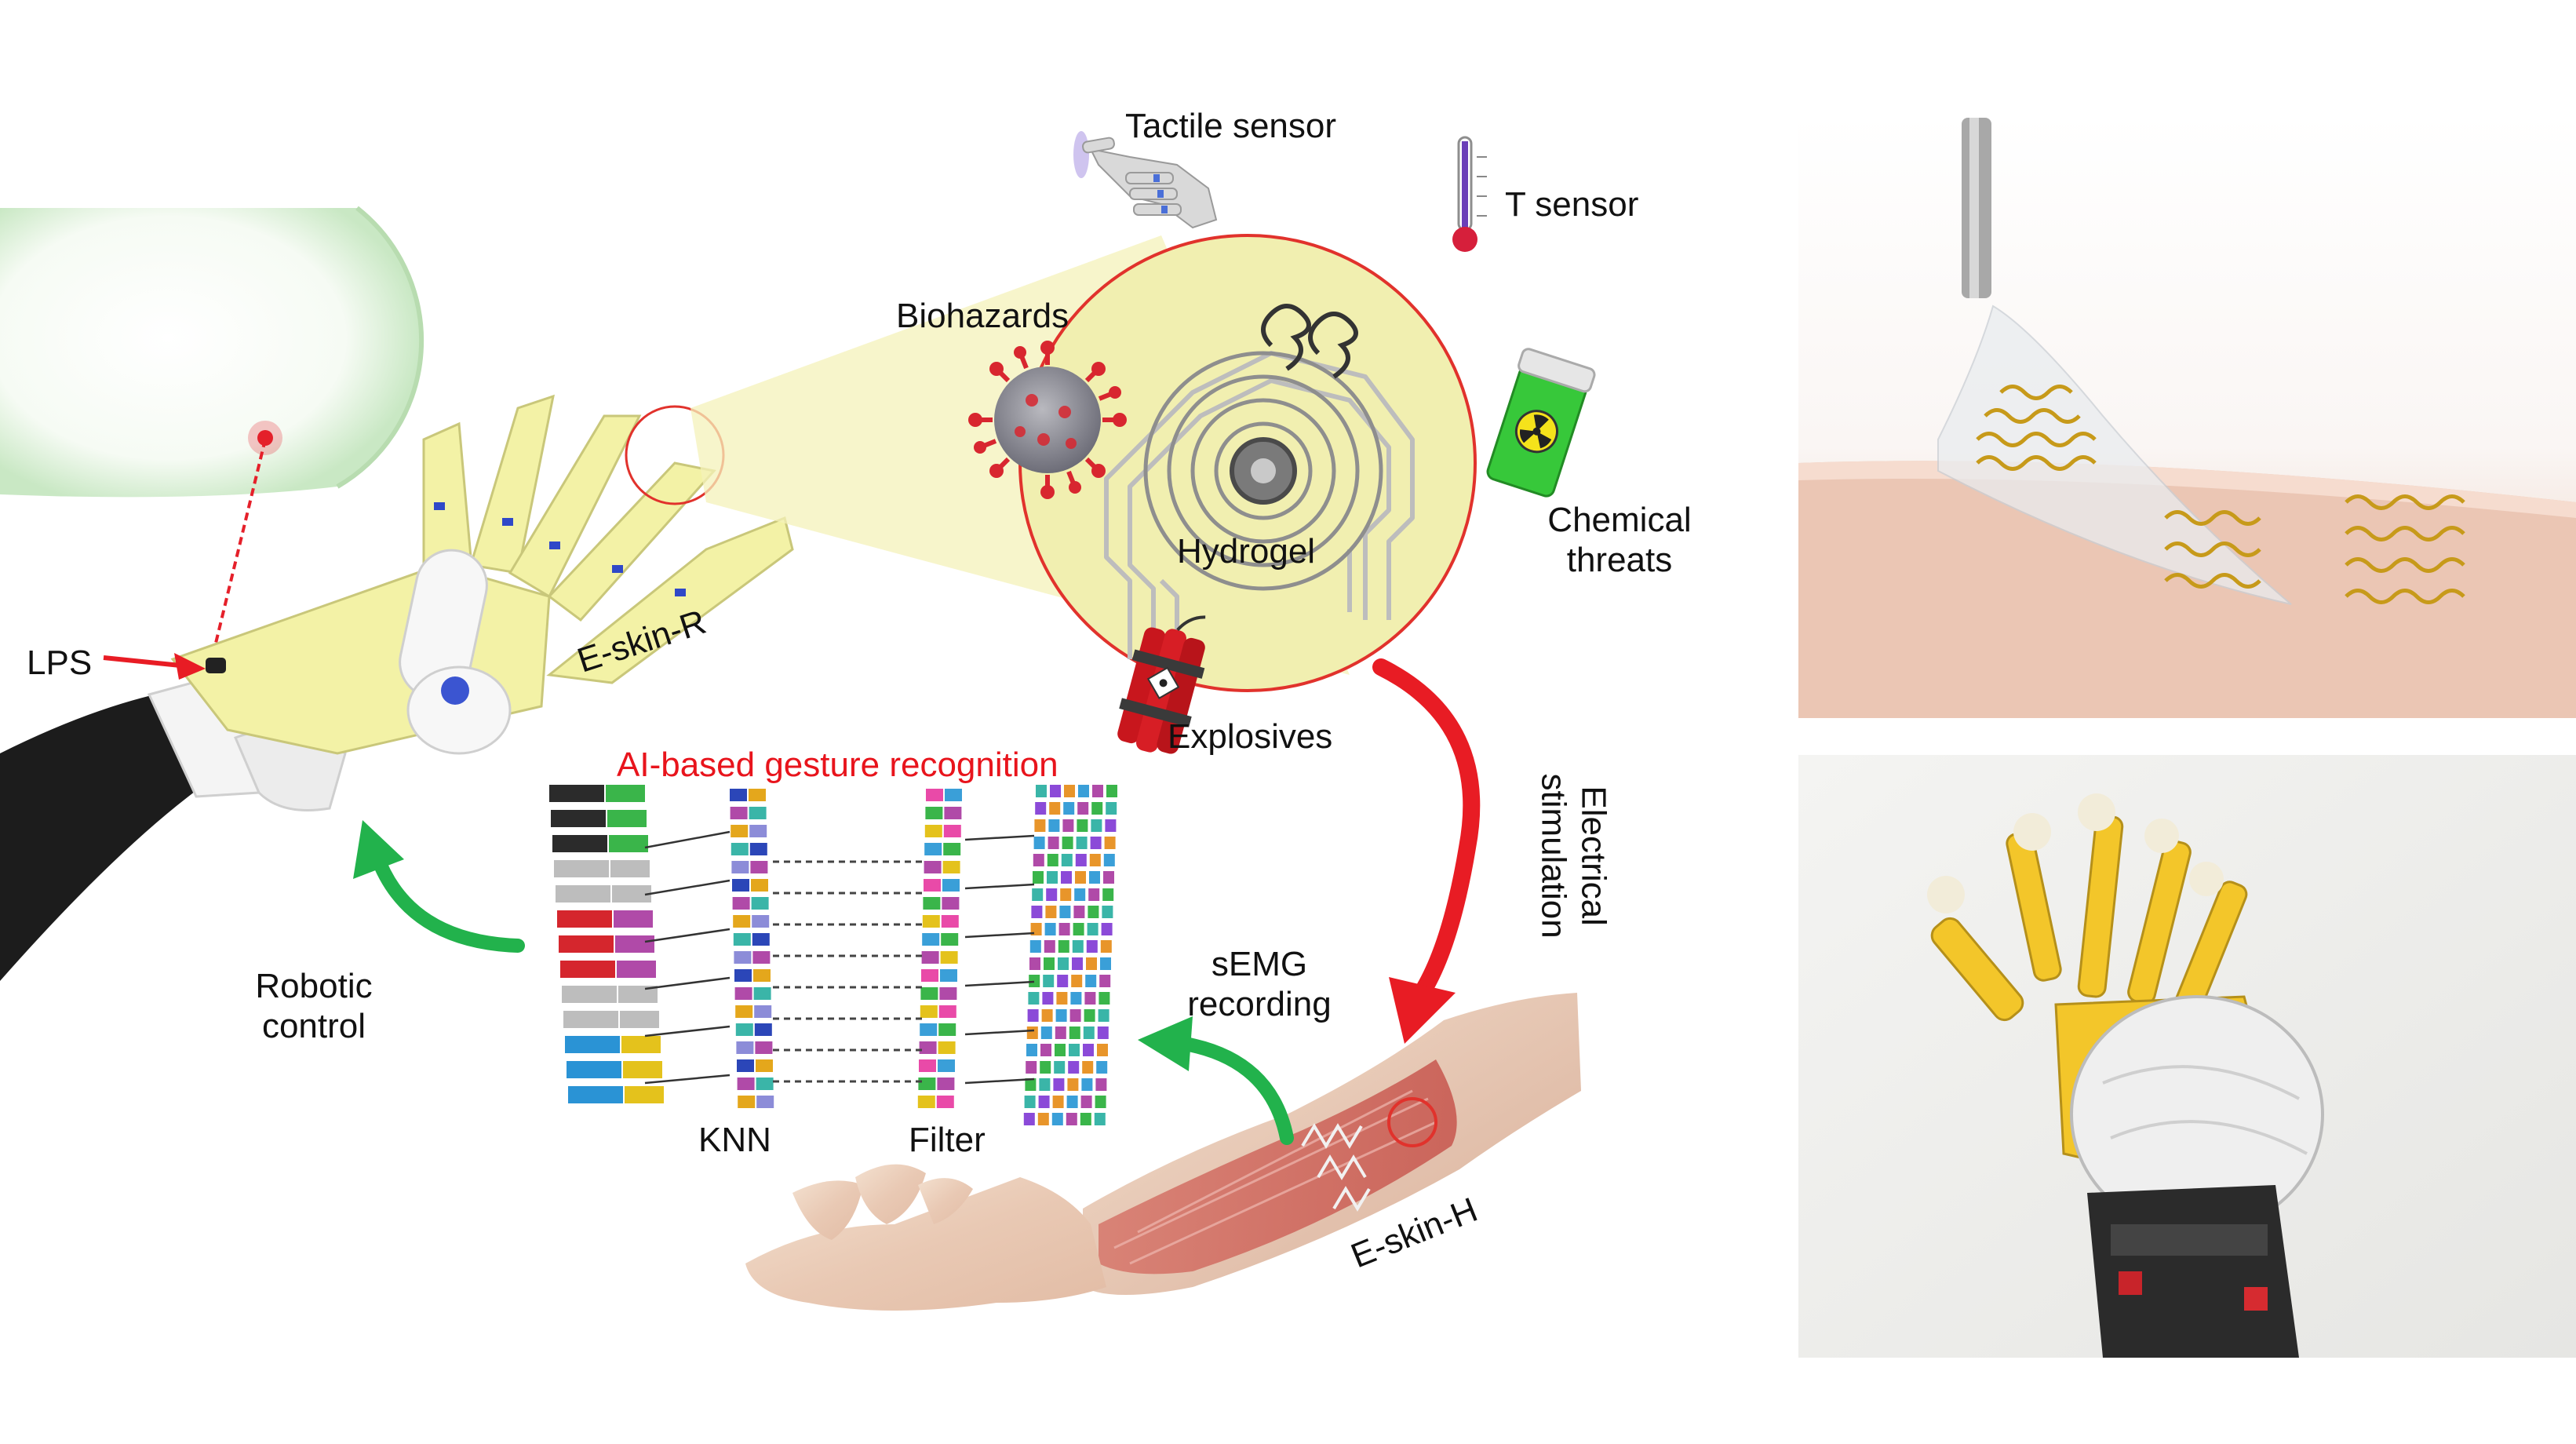 This screenshot has height=1444, width=2576. Describe the element at coordinates (314, 1006) in the screenshot. I see `robotic-control-label: Robotic control` at that location.